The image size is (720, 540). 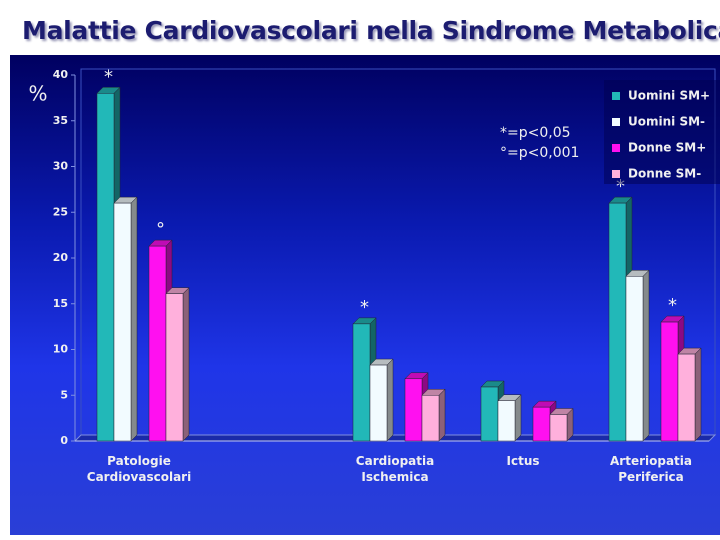 What do you see at coordinates (669, 96) in the screenshot?
I see `legend-label: Uomini SM+` at bounding box center [669, 96].